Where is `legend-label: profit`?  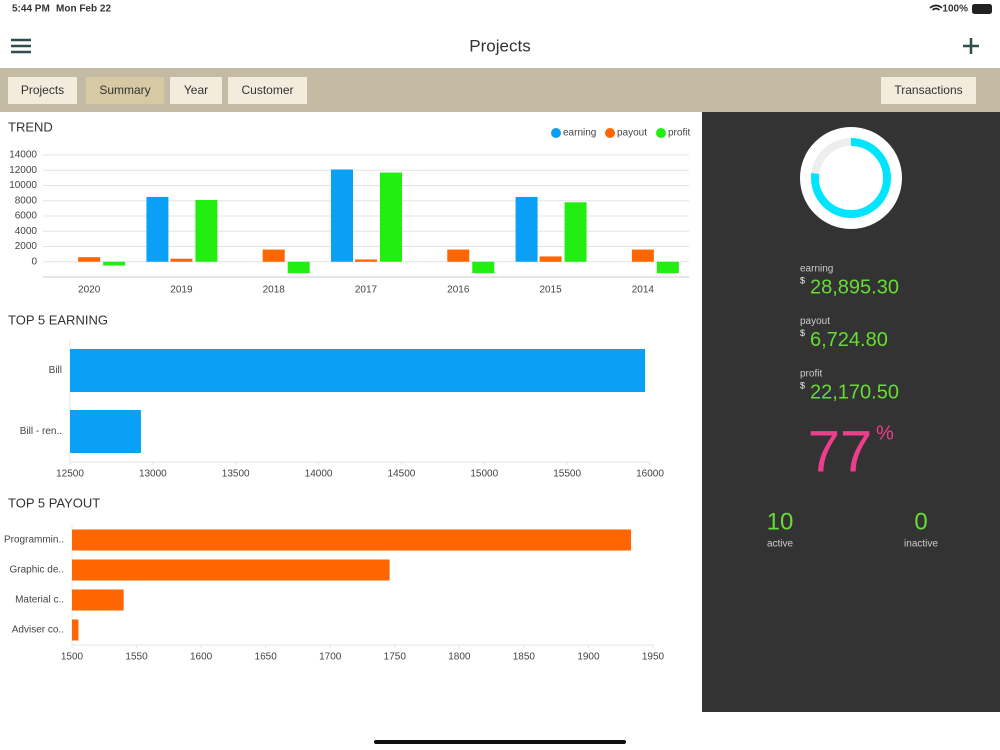
legend-label: profit is located at coordinates (679, 133).